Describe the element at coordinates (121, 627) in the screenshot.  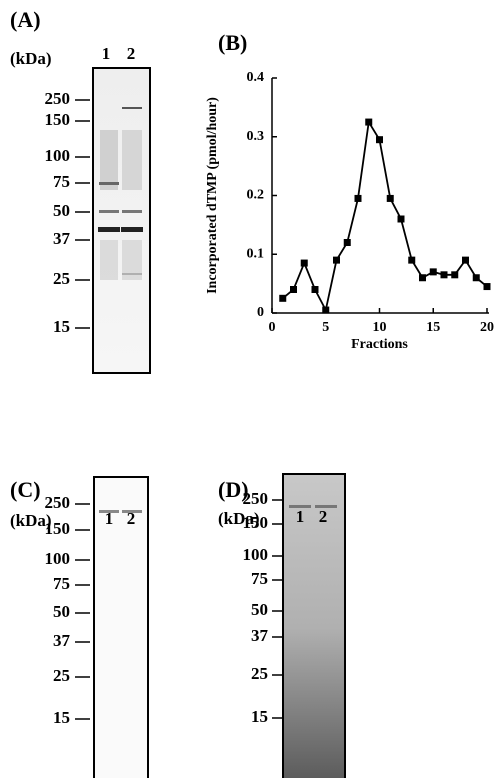
I see `gel-c` at that location.